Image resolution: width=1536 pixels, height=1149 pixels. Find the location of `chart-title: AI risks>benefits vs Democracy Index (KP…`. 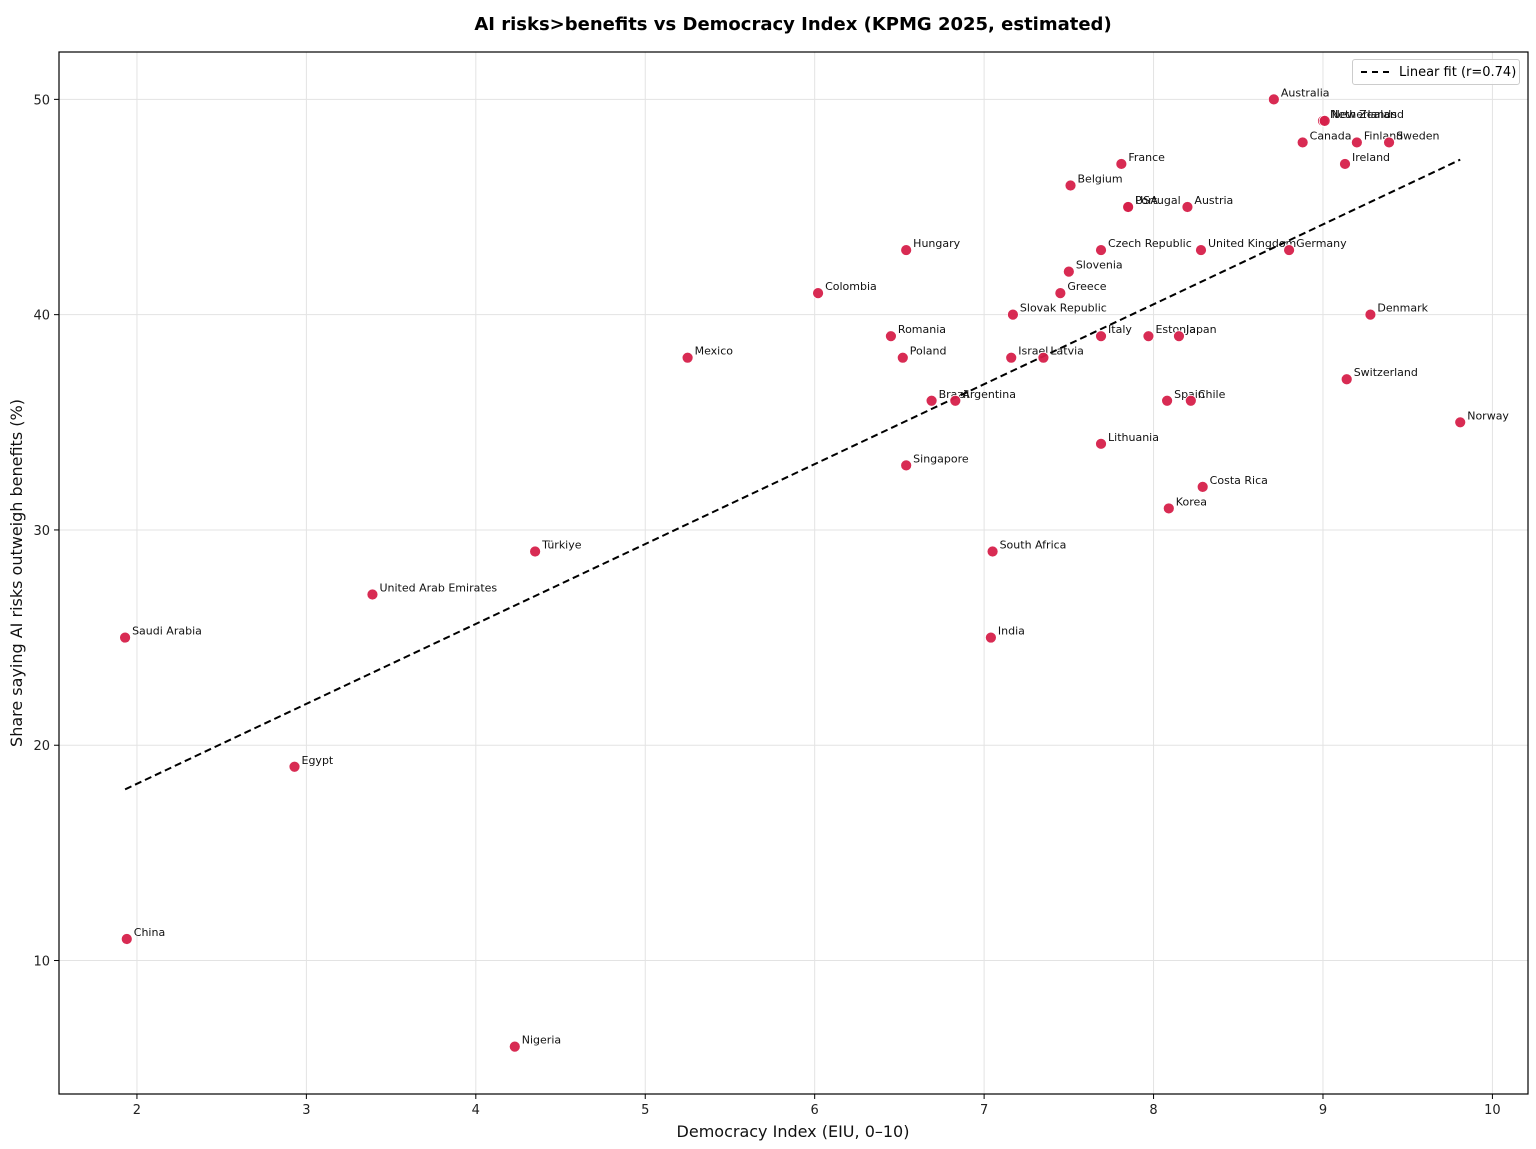

chart-title: AI risks>benefits vs Democracy Index (KP… is located at coordinates (793, 24).